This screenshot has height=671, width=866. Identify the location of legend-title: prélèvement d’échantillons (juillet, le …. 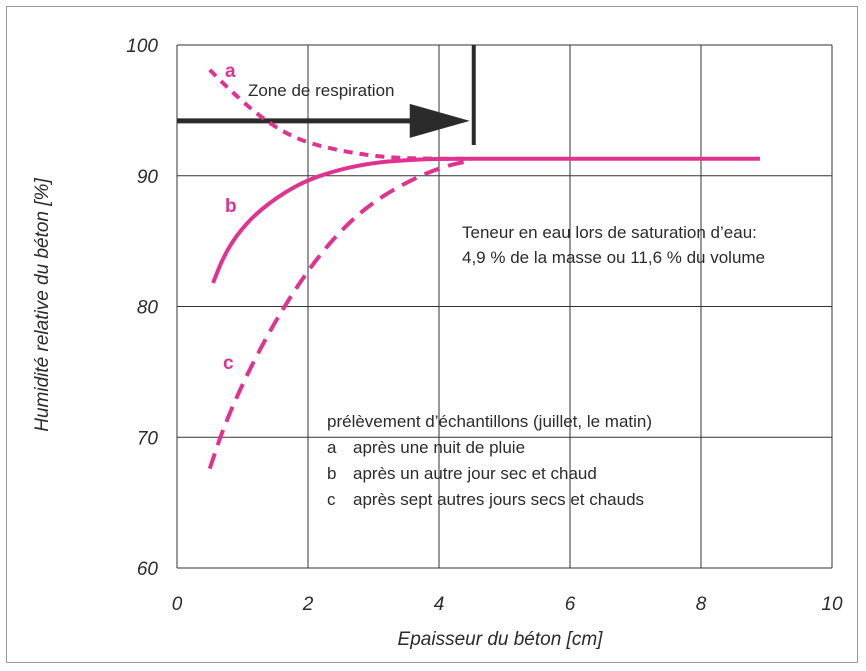
(489, 421).